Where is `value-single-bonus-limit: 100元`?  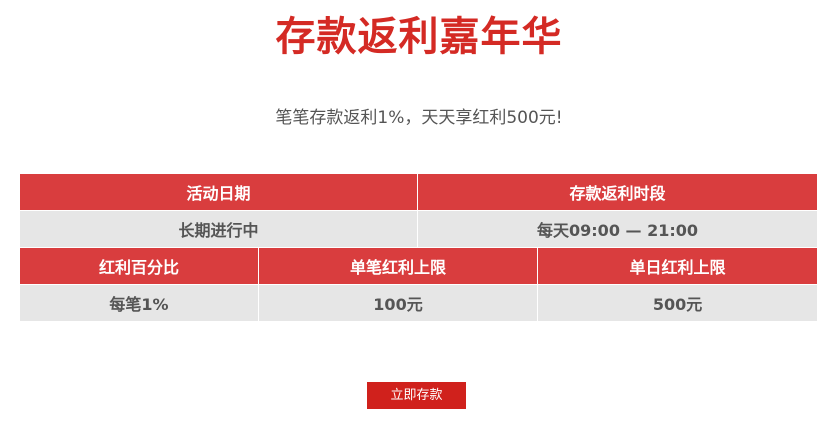 value-single-bonus-limit: 100元 is located at coordinates (398, 303).